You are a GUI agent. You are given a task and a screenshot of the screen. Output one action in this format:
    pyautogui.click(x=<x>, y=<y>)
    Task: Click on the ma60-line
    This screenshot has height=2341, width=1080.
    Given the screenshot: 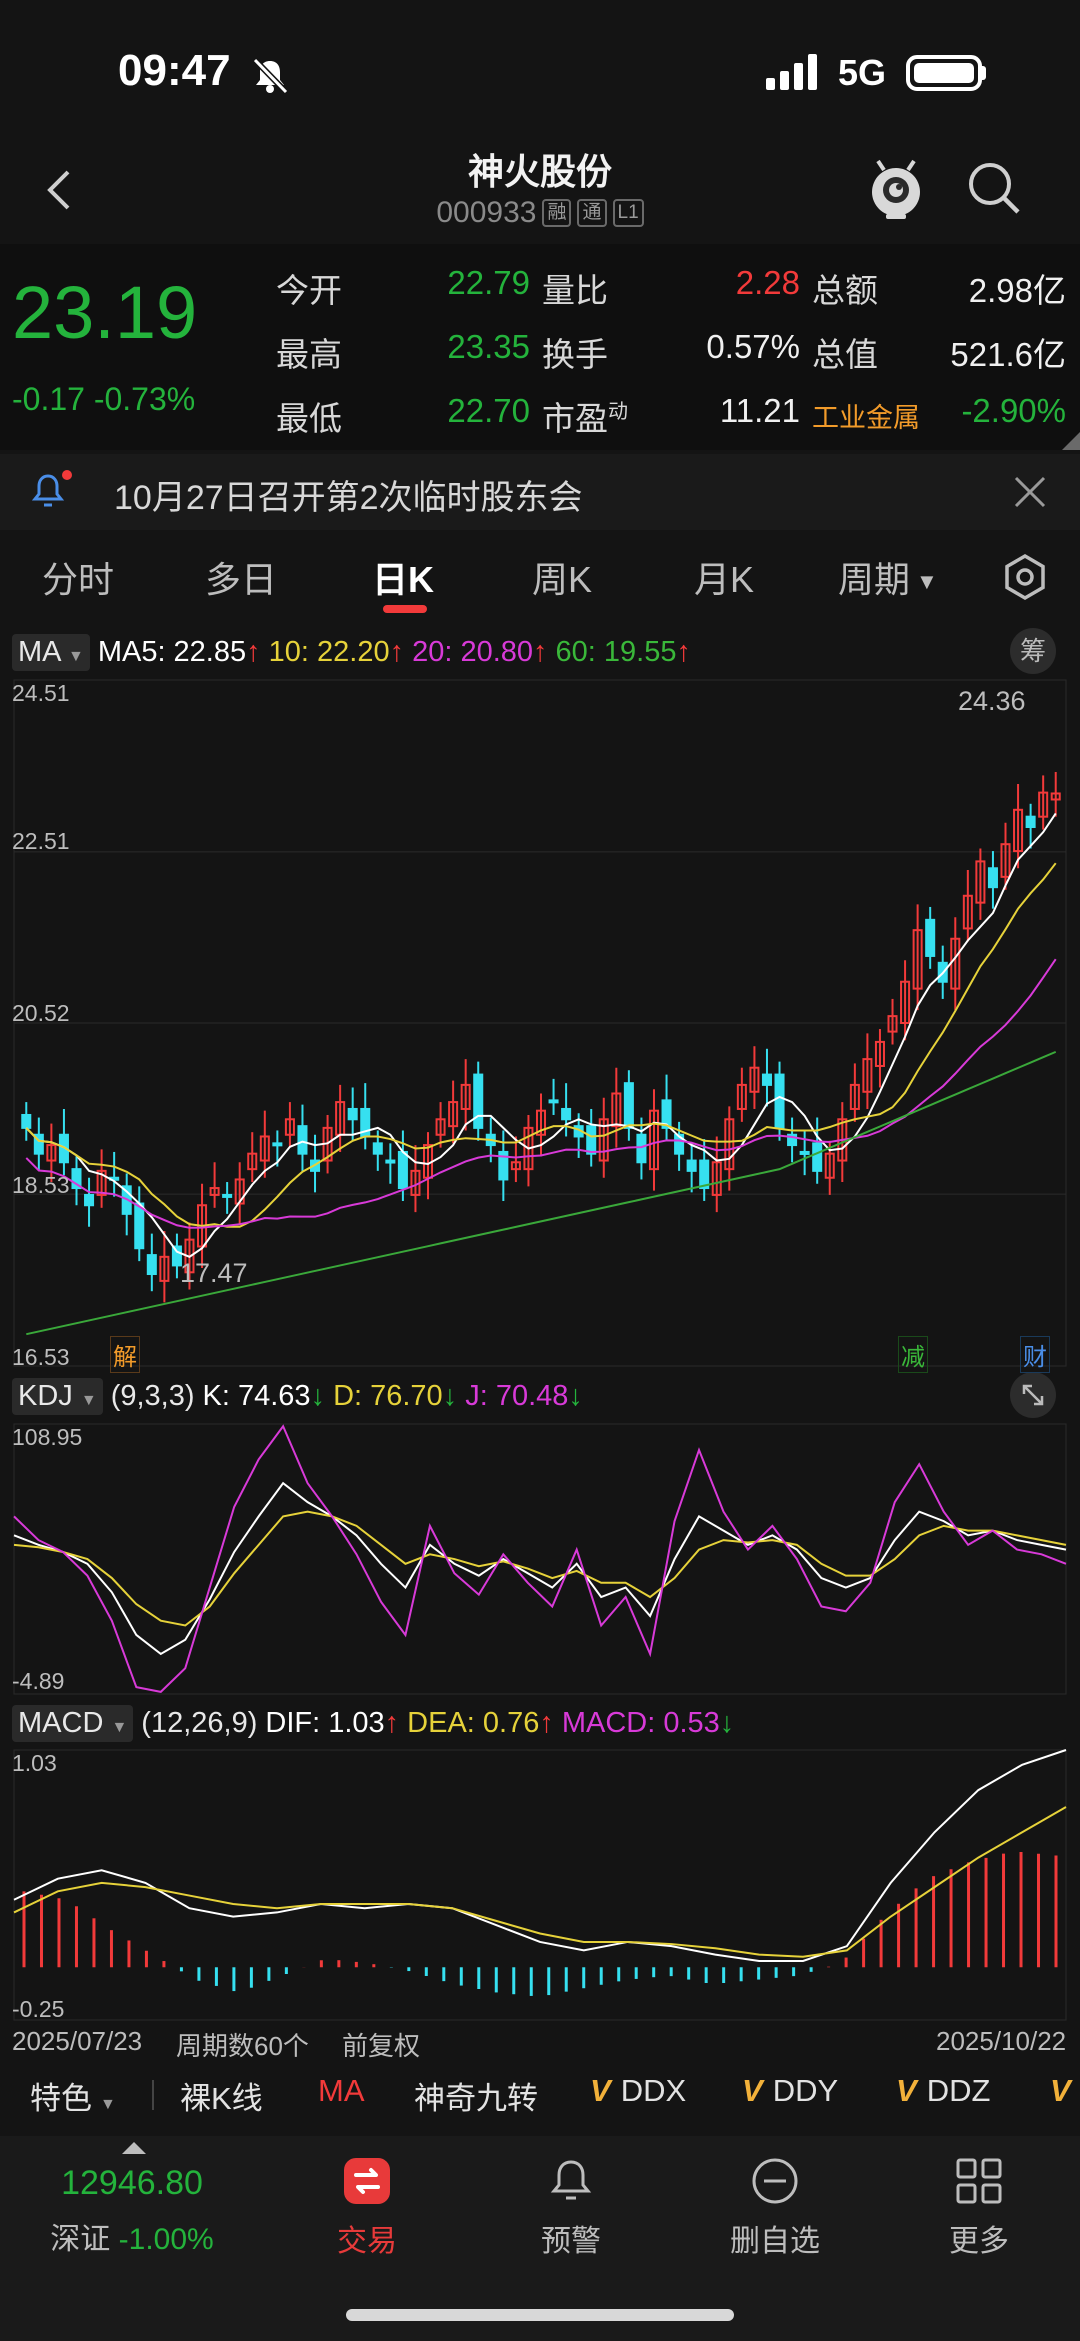 What is the action you would take?
    pyautogui.click(x=541, y=1193)
    